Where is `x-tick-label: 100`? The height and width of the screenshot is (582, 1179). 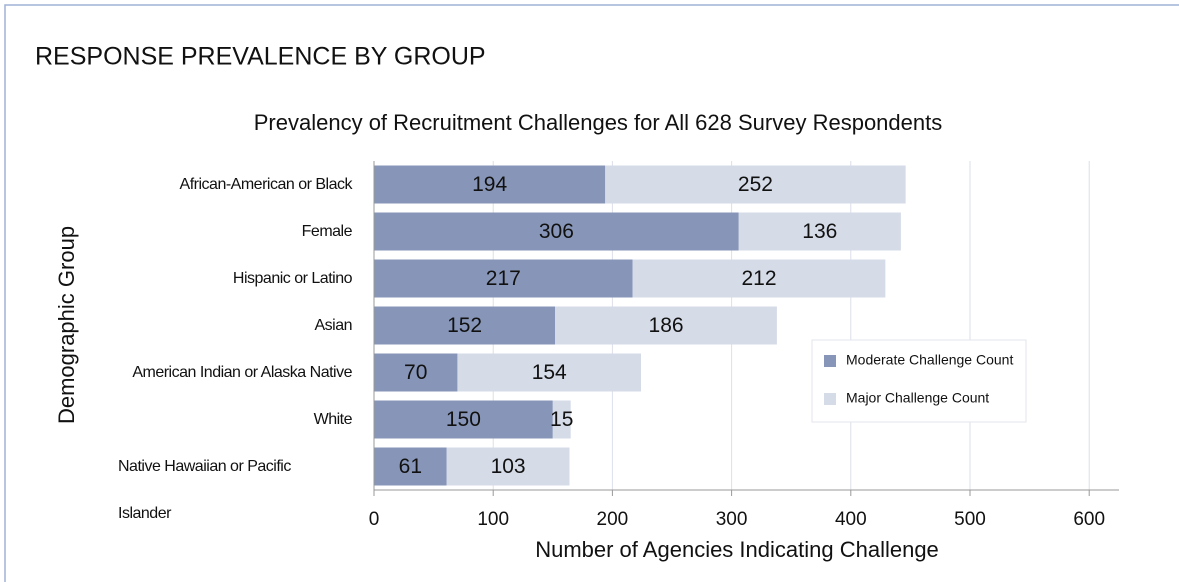 x-tick-label: 100 is located at coordinates (493, 519).